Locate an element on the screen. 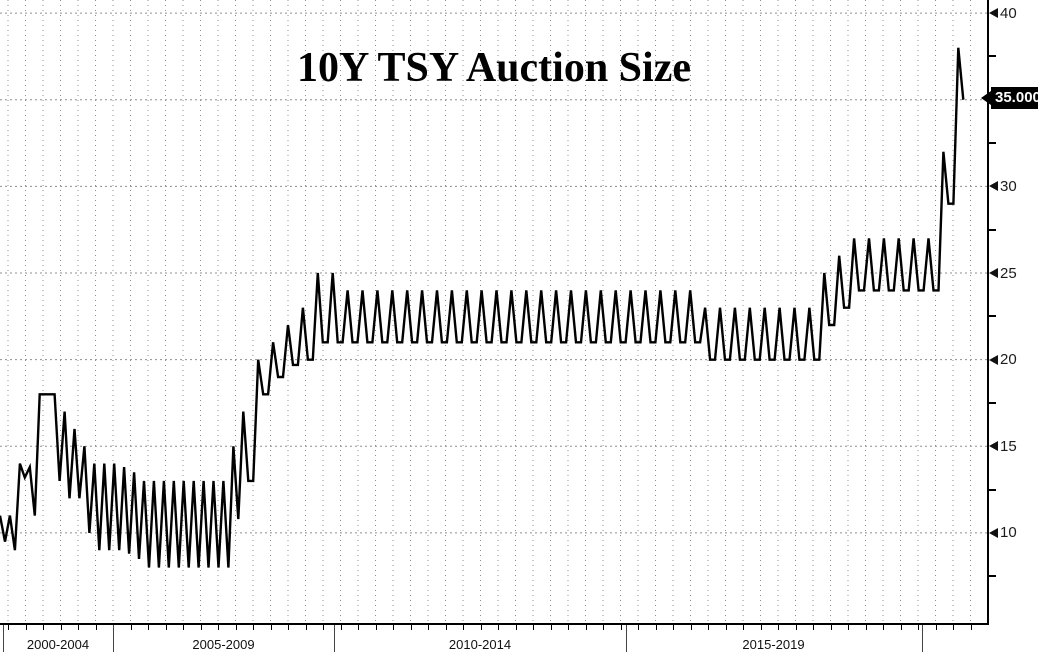 This screenshot has height=656, width=1038. chart-title: 10Y TSY Auction Size is located at coordinates (494, 68).